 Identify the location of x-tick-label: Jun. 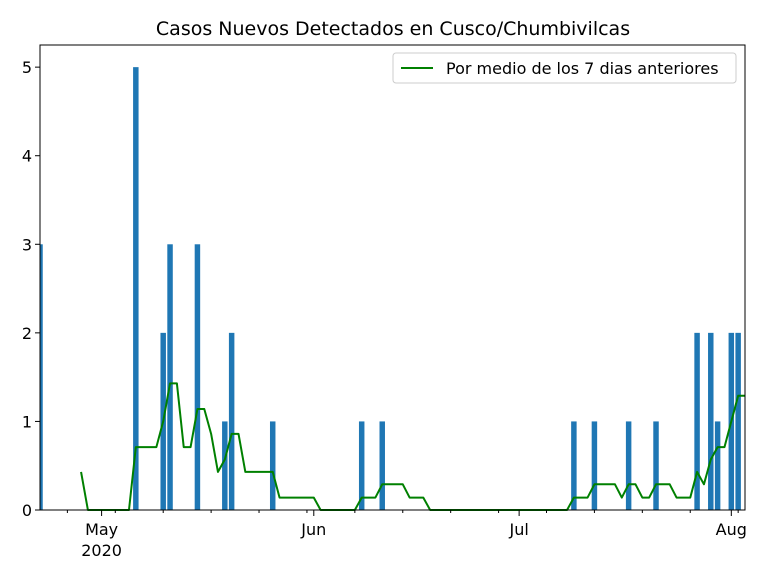
(313, 529).